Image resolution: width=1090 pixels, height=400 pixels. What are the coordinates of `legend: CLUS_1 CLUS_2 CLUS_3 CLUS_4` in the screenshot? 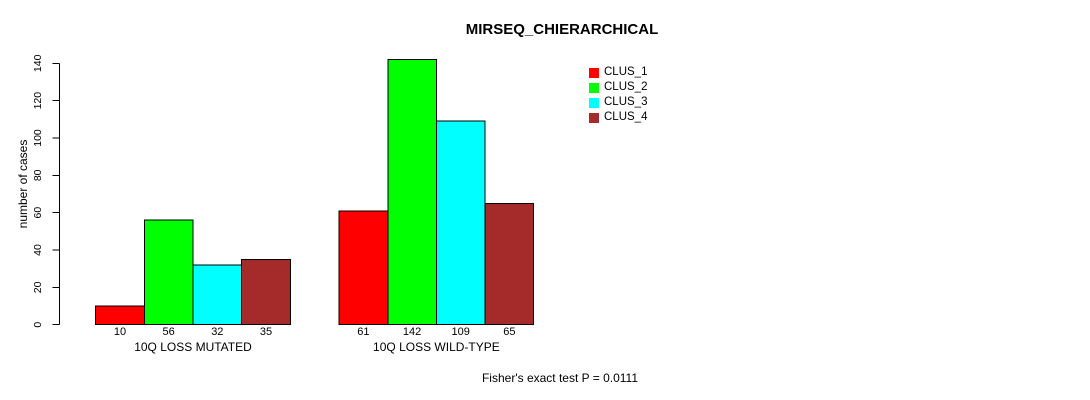 It's located at (618, 95).